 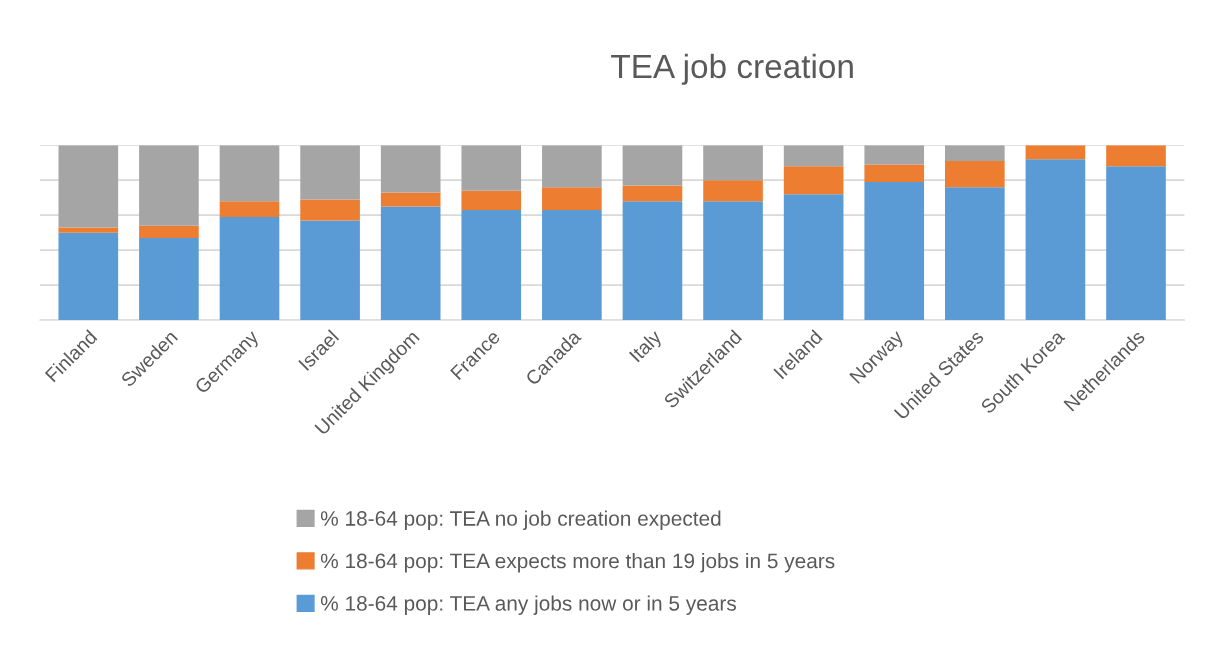 What do you see at coordinates (577, 563) in the screenshot?
I see `legend-label: % 18-64 pop: TEA expects more than 19 jobs in 5 years` at bounding box center [577, 563].